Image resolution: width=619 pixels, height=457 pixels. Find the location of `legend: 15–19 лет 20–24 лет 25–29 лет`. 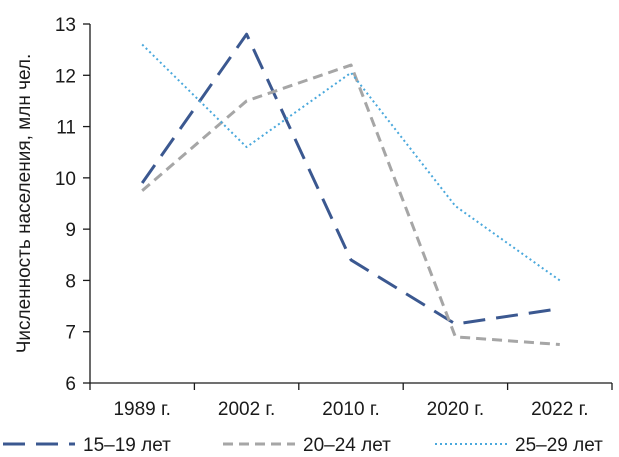

legend: 15–19 лет 20–24 лет 25–29 лет is located at coordinates (303, 445).